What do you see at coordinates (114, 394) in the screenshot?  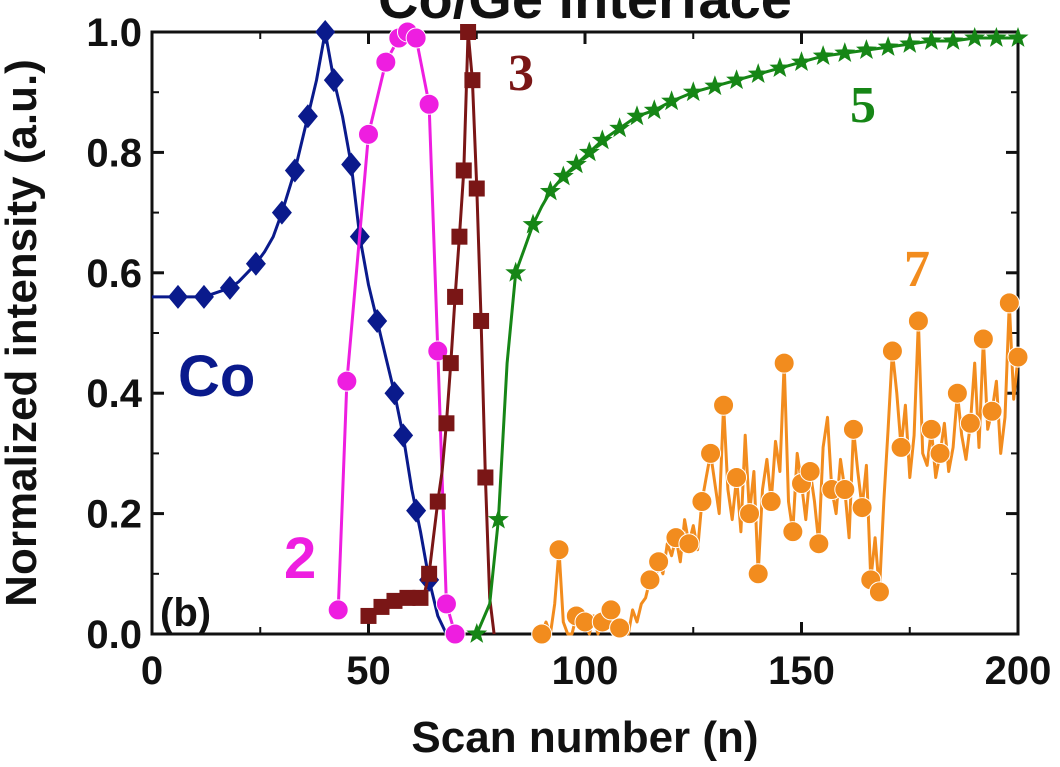 I see `y-tick-label: 0.4` at bounding box center [114, 394].